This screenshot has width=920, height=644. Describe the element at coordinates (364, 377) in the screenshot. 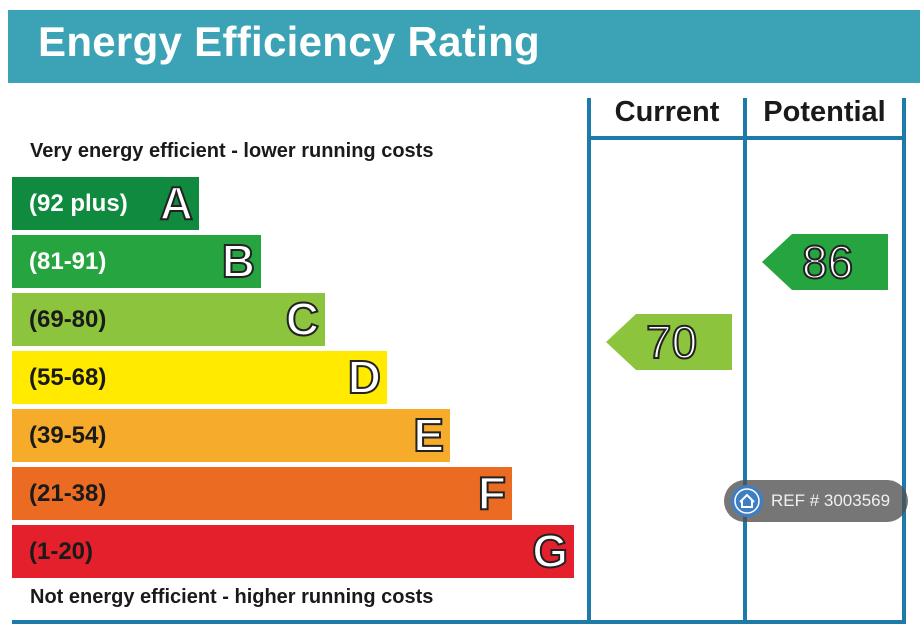

I see `band-letter: D` at that location.